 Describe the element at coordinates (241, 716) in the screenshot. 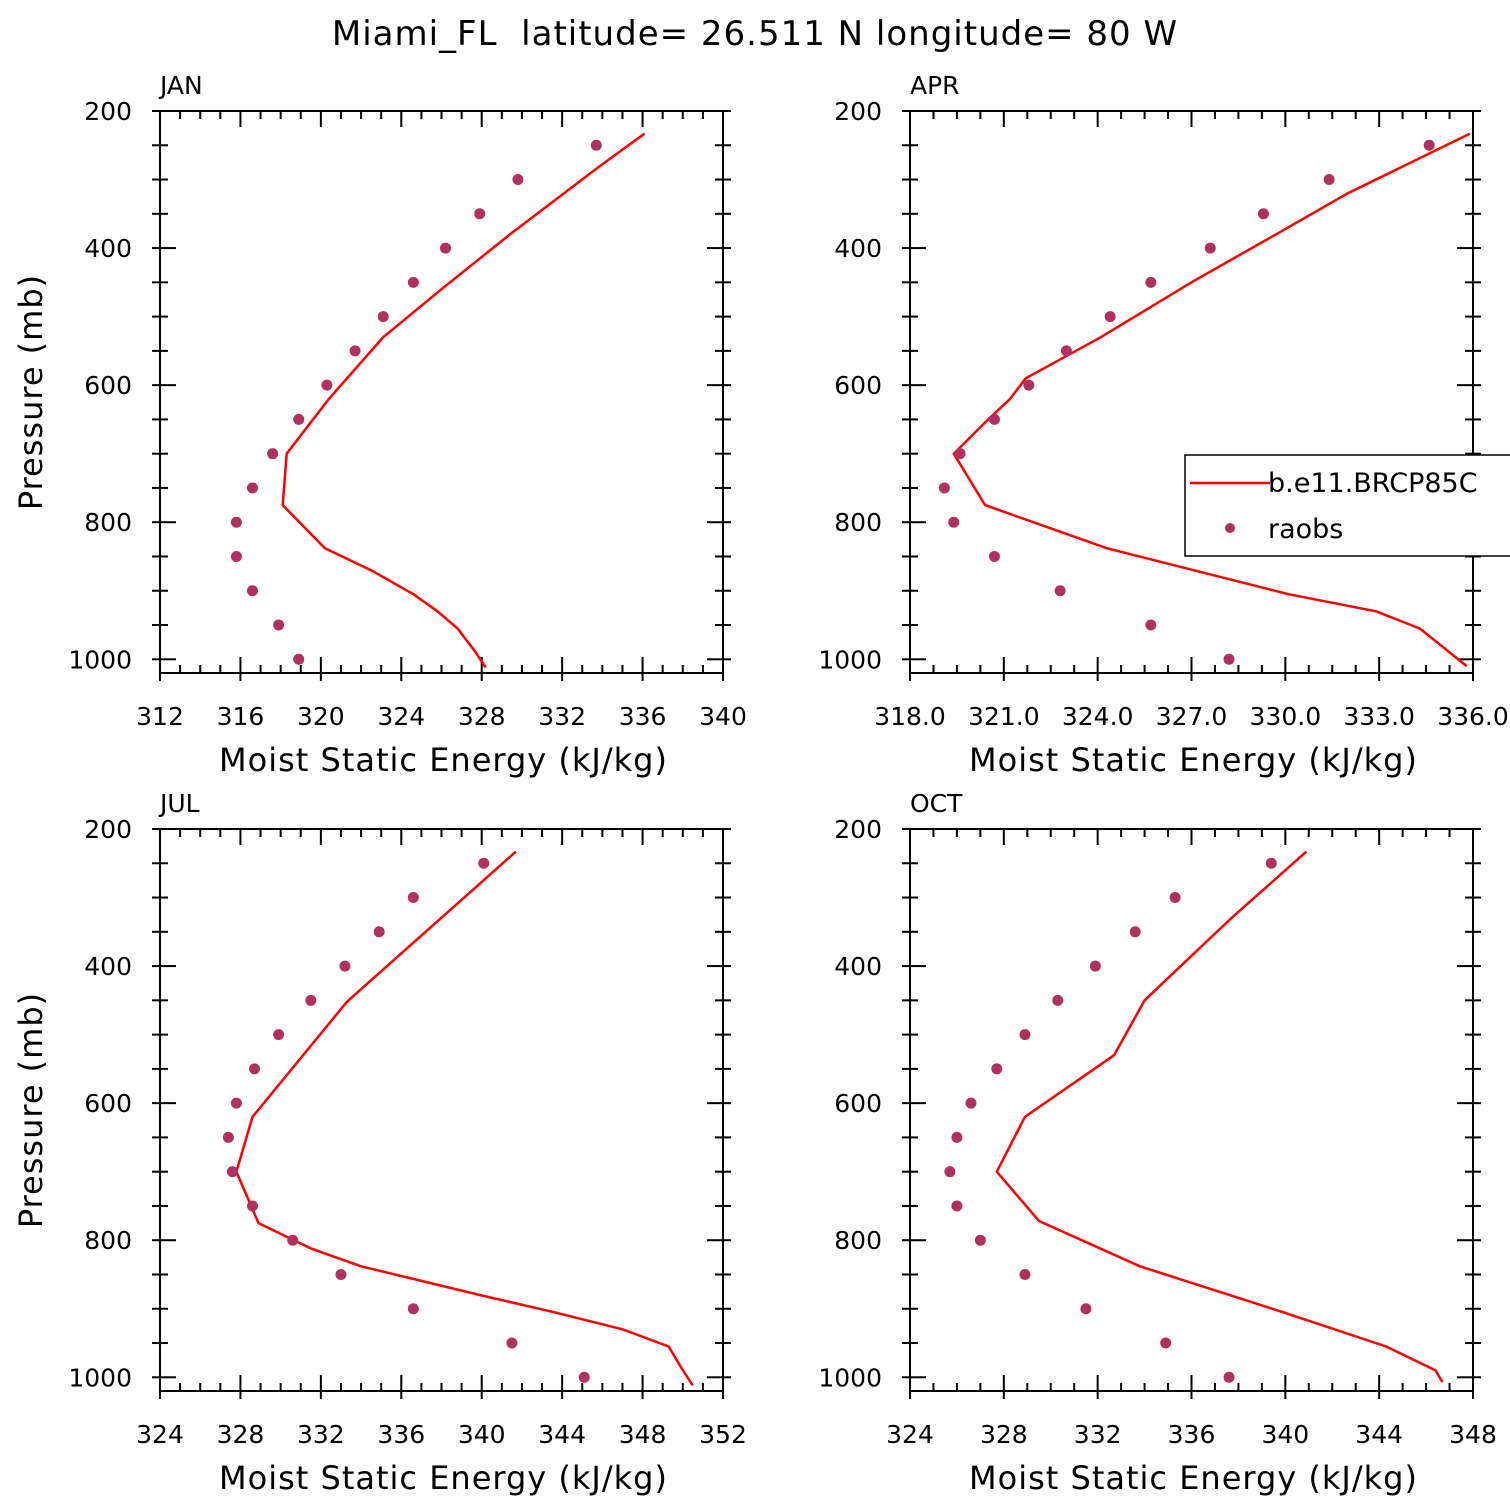

I see `x-tick-label: 316` at that location.